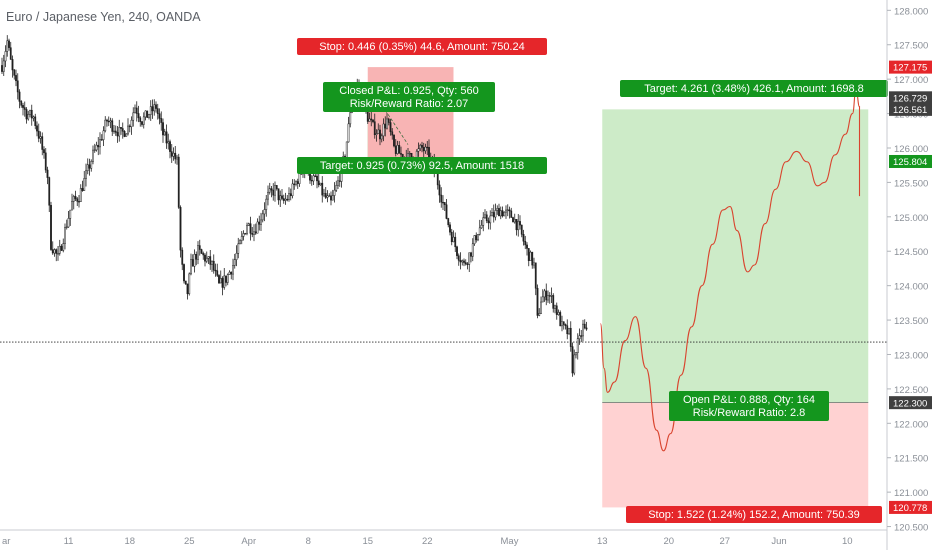 Image resolution: width=932 pixels, height=555 pixels. Describe the element at coordinates (409, 97) in the screenshot. I see `closed-pnl-label-bg` at that location.